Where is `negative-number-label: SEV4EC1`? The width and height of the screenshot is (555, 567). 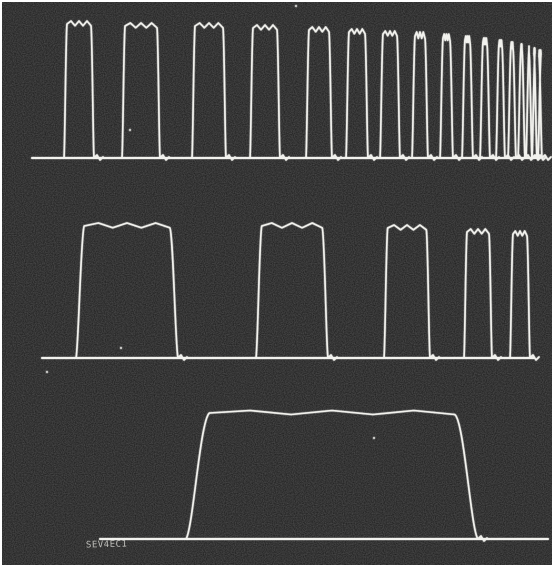
negative-number-label: SEV4EC1 is located at coordinates (106, 545).